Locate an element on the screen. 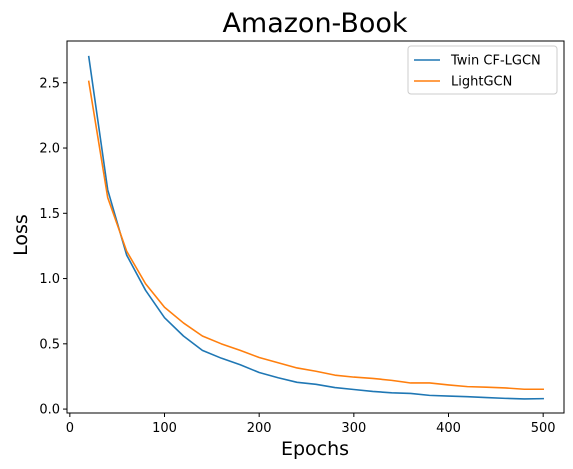 The image size is (573, 469). y-tick-label: 0.5 is located at coordinates (49, 344).